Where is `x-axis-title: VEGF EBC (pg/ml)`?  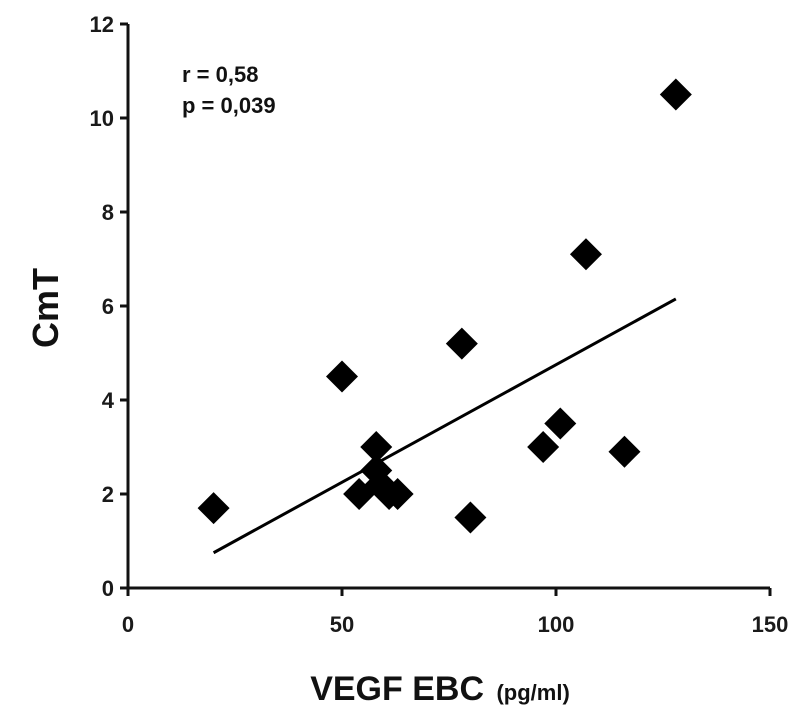 x-axis-title: VEGF EBC (pg/ml) is located at coordinates (440, 689).